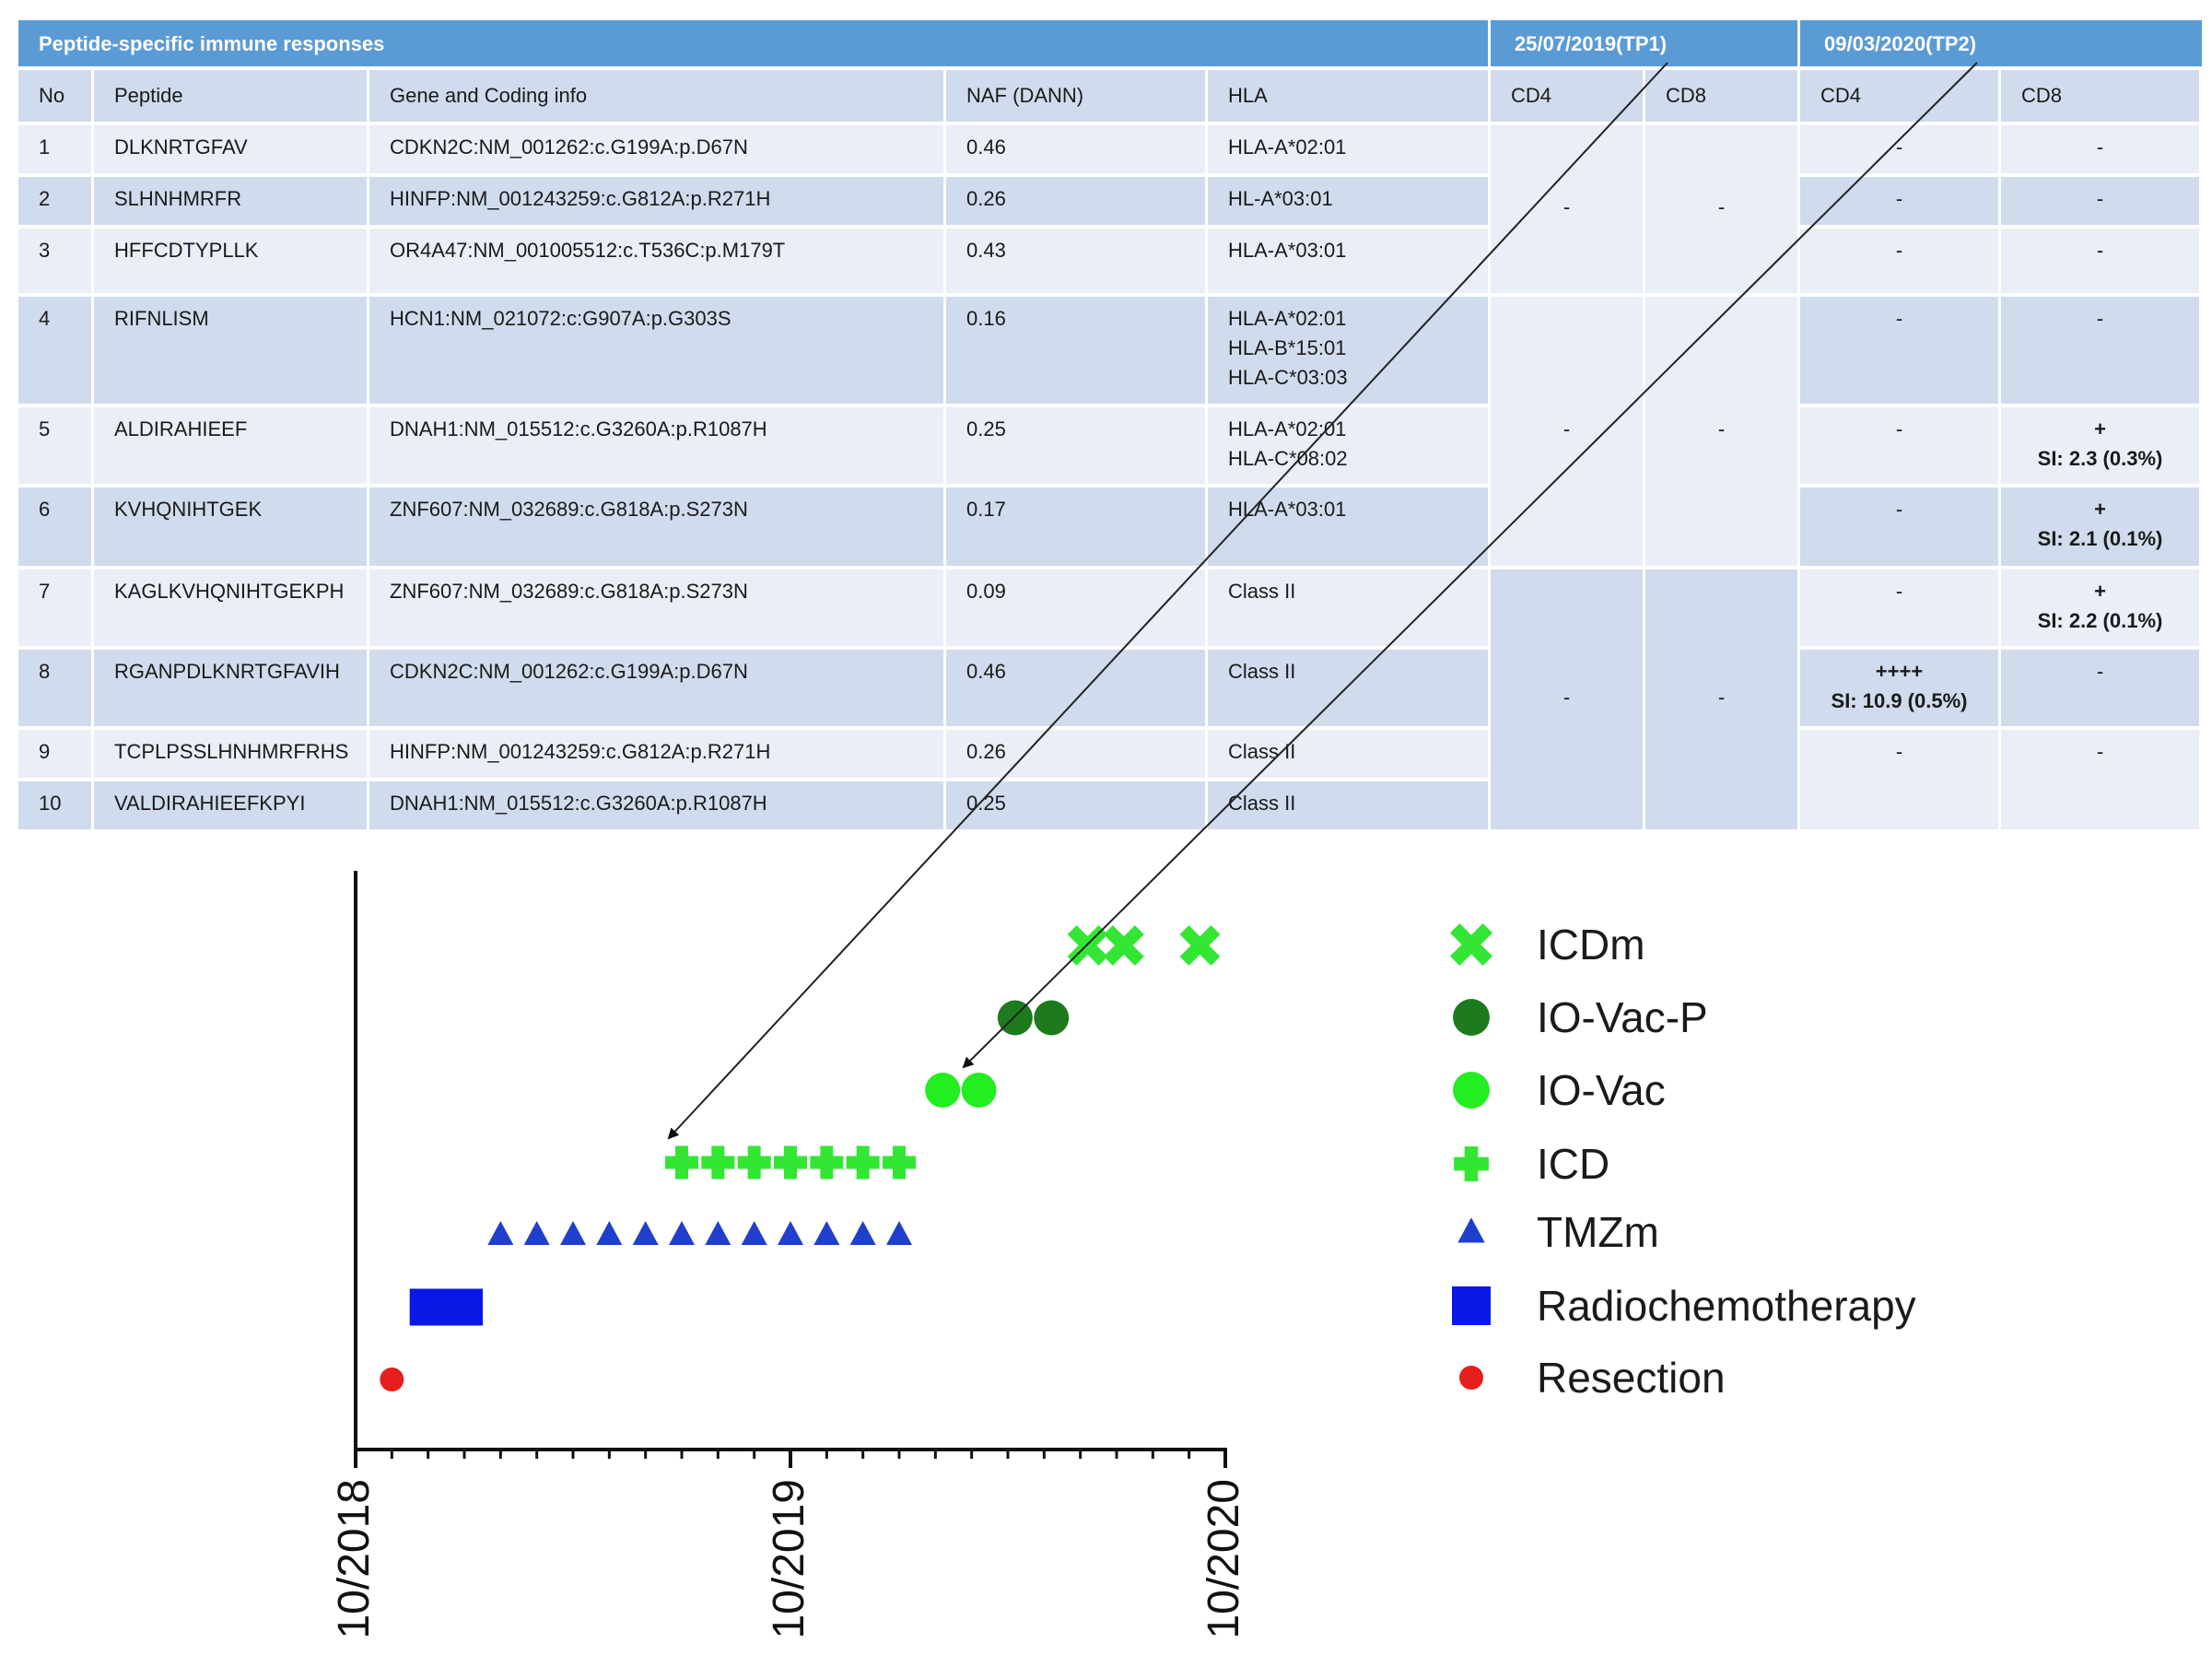 This screenshot has width=2212, height=1667. What do you see at coordinates (1899, 688) in the screenshot?
I see `row-8-tp2-cd4: ++++ SI: 10.9 (0.5%)` at bounding box center [1899, 688].